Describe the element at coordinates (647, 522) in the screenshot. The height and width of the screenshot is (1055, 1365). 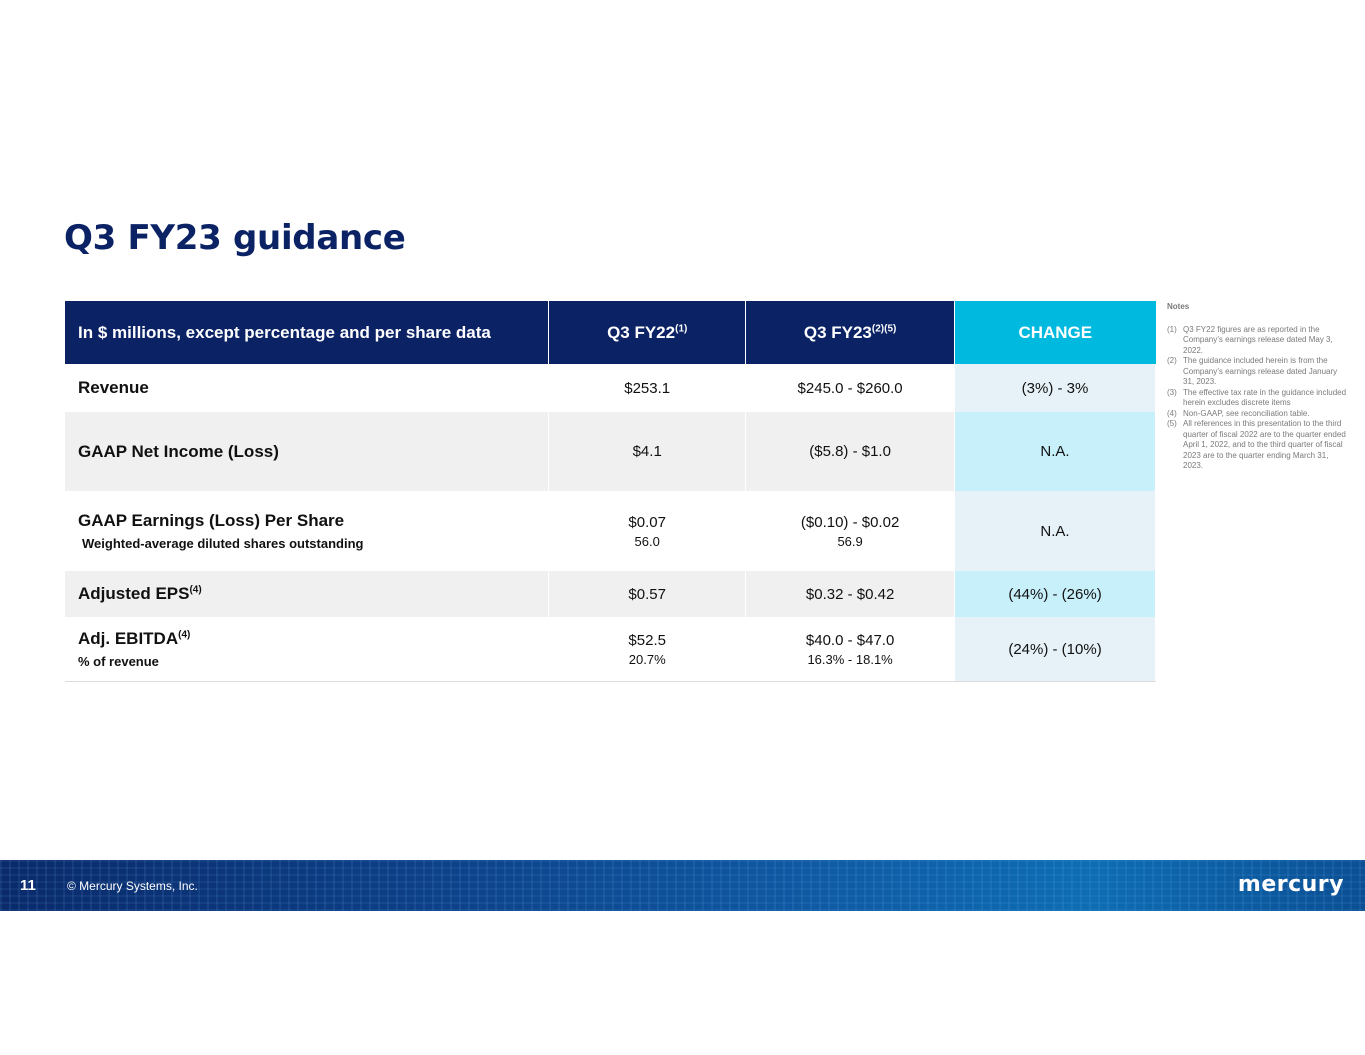
I see `fy22-value: $0.07` at that location.